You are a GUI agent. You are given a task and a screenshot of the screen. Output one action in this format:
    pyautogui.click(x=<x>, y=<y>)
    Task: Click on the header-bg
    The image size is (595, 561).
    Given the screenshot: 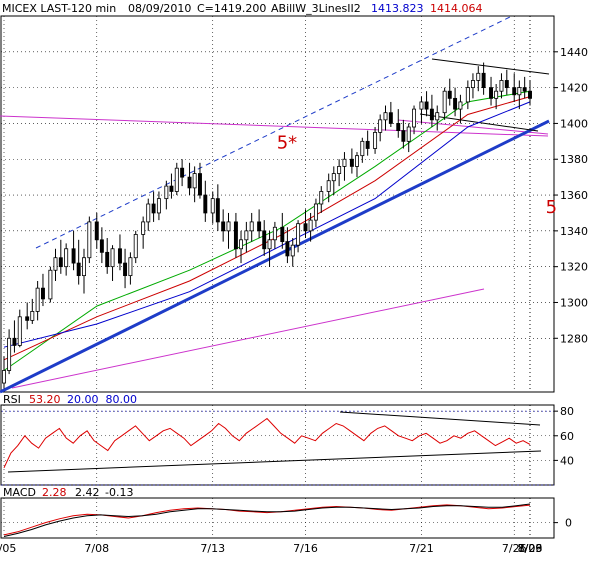 What is the action you would take?
    pyautogui.click(x=275, y=7)
    